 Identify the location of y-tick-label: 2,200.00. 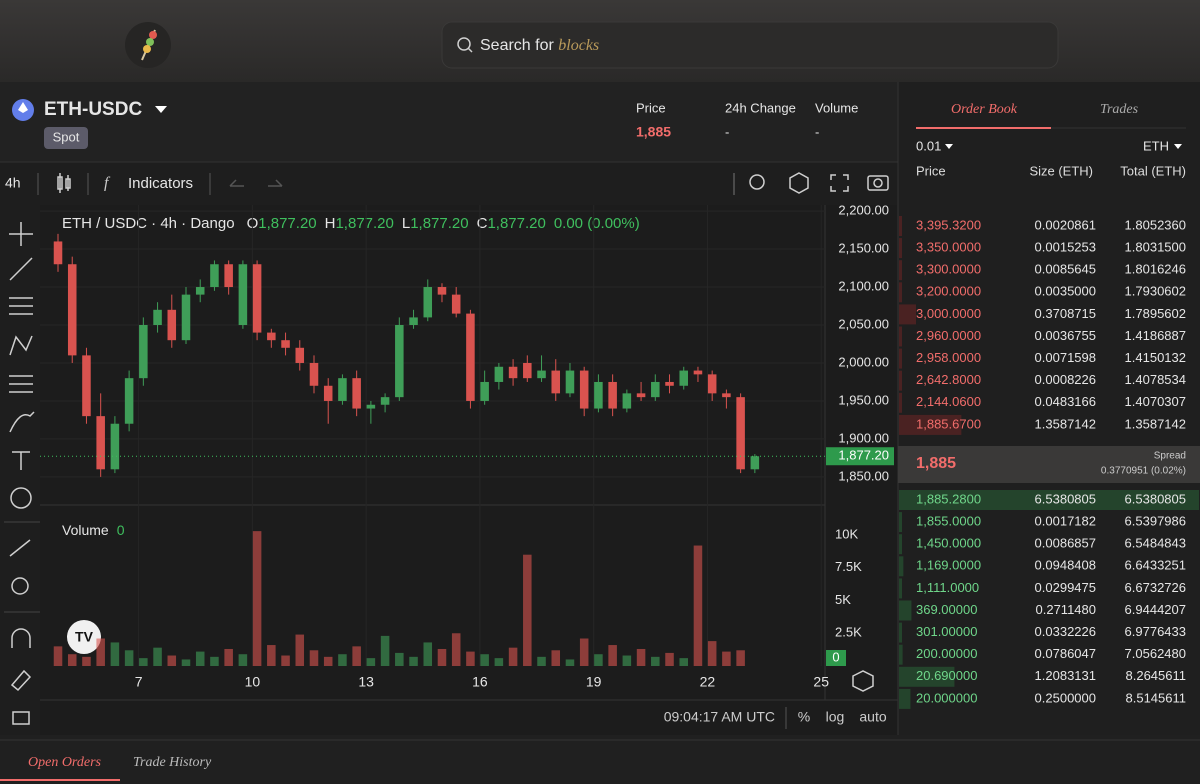
(863, 210).